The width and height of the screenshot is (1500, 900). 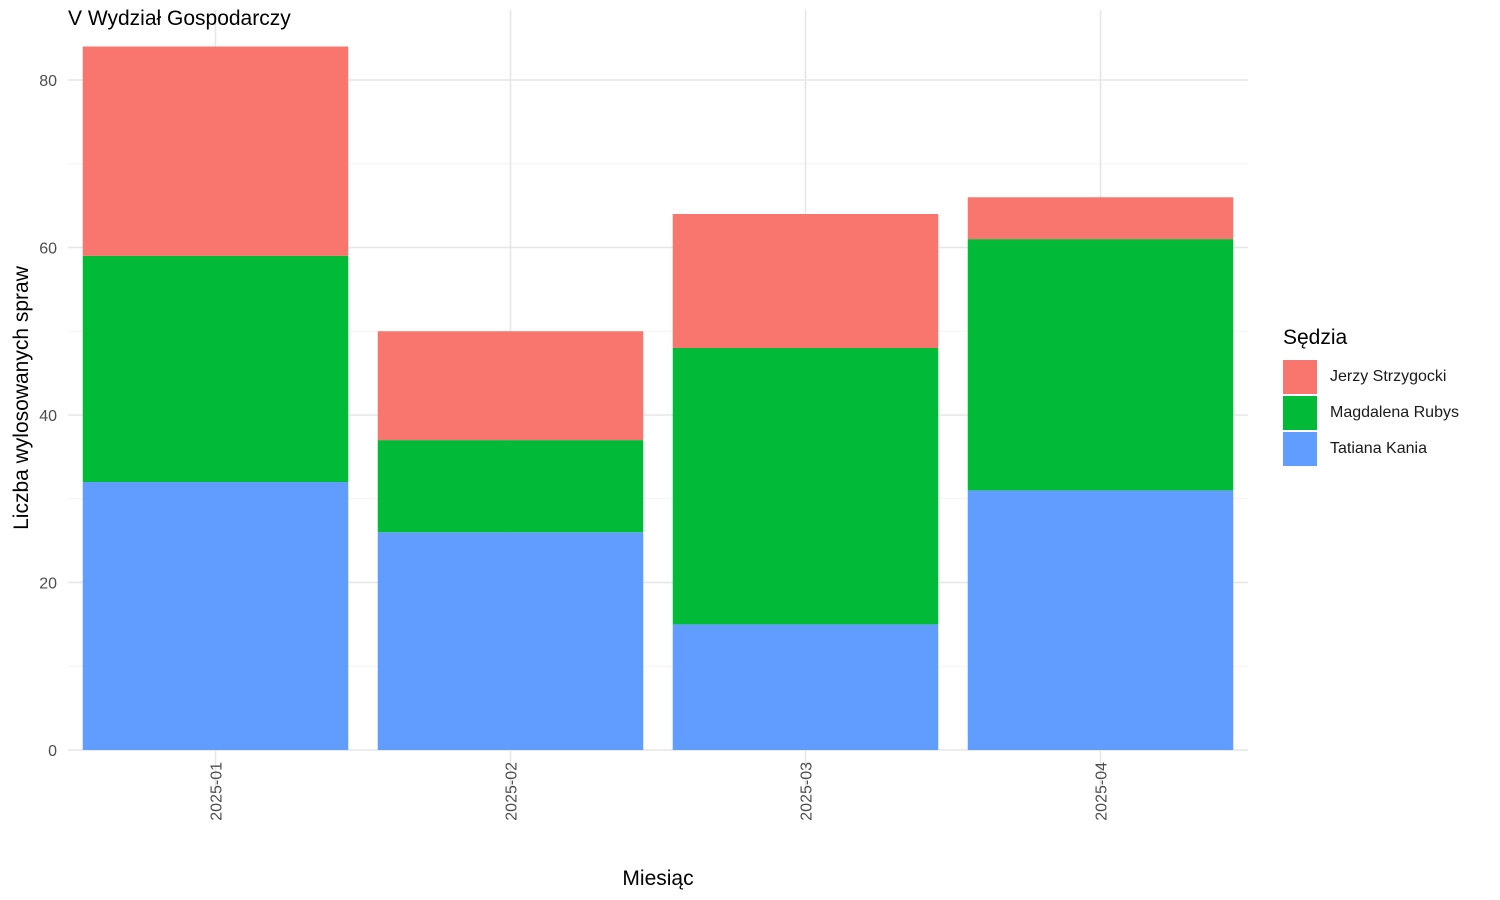 I want to click on legend-item: Tatiana Kania, so click(x=1371, y=449).